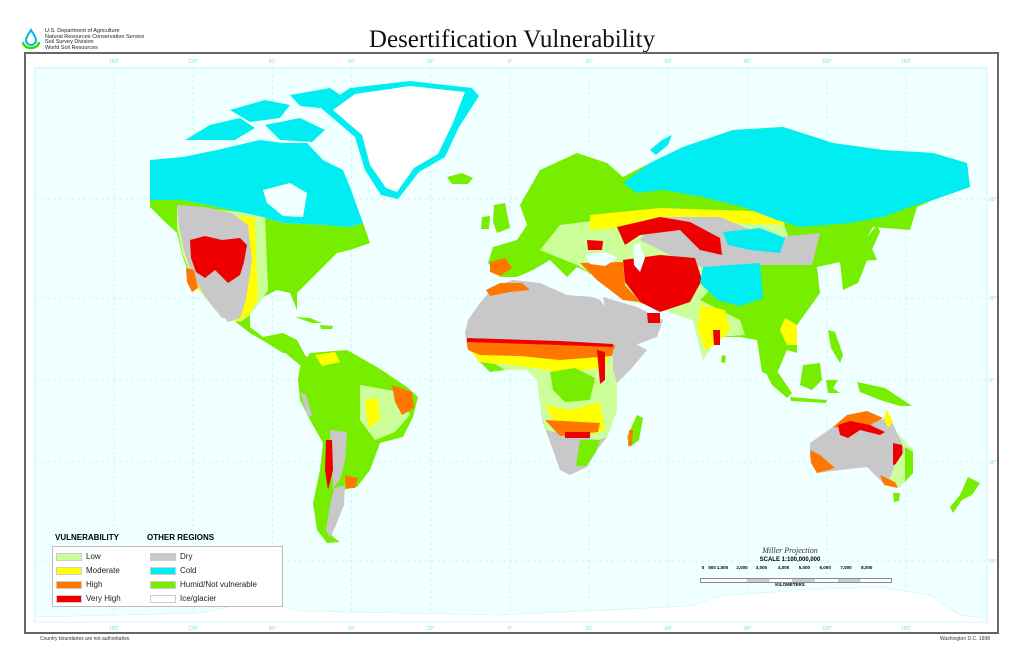 This screenshot has width=1024, height=662. What do you see at coordinates (993, 463) in the screenshot?
I see `latitude-label: 30°` at bounding box center [993, 463].